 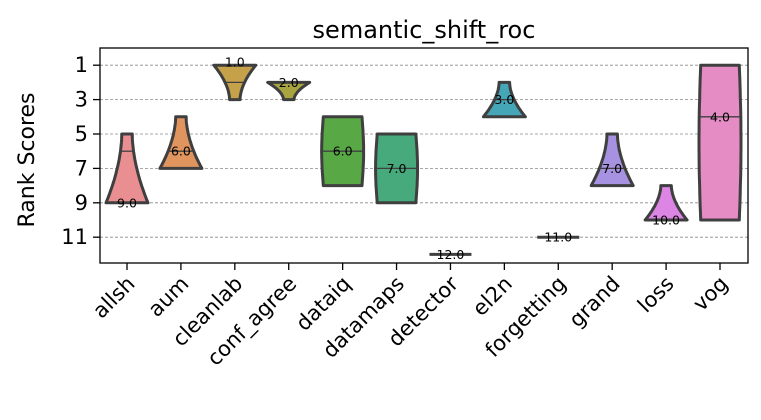 I want to click on median-label-loss: 10.0, so click(x=666, y=220).